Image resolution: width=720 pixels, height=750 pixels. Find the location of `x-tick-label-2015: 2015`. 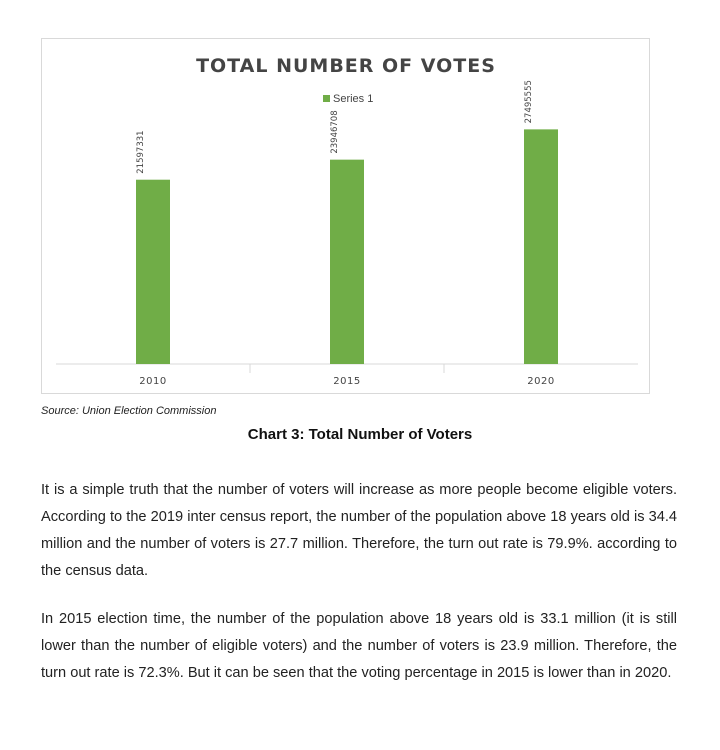

x-tick-label-2015: 2015 is located at coordinates (346, 381).